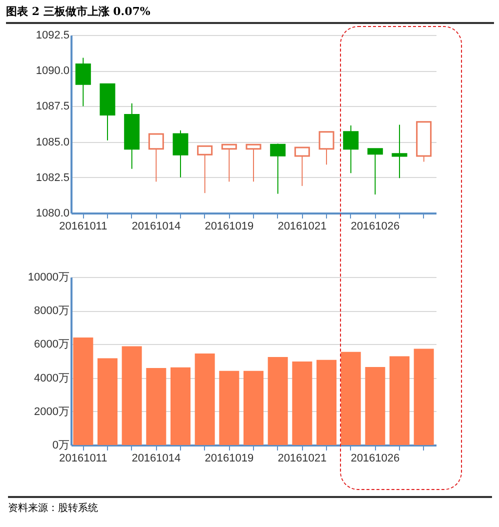 This screenshot has height=527, width=499. Describe the element at coordinates (52, 378) in the screenshot. I see `y-tick-label: 4000万` at that location.